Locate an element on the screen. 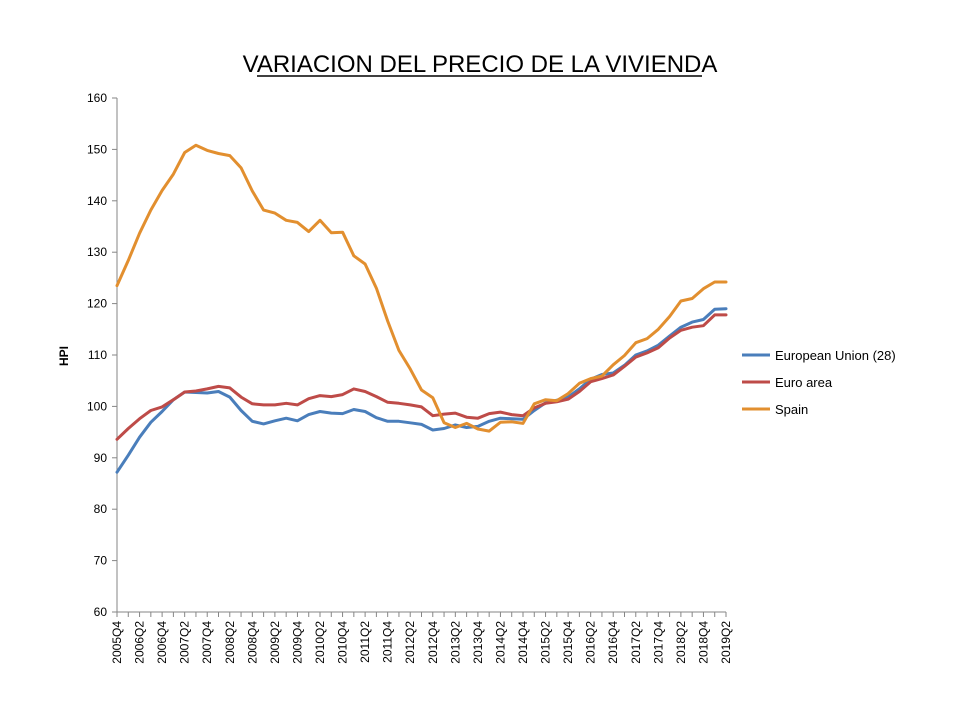 The height and width of the screenshot is (720, 960). x-tick-label: 2014Q4 is located at coordinates (523, 642).